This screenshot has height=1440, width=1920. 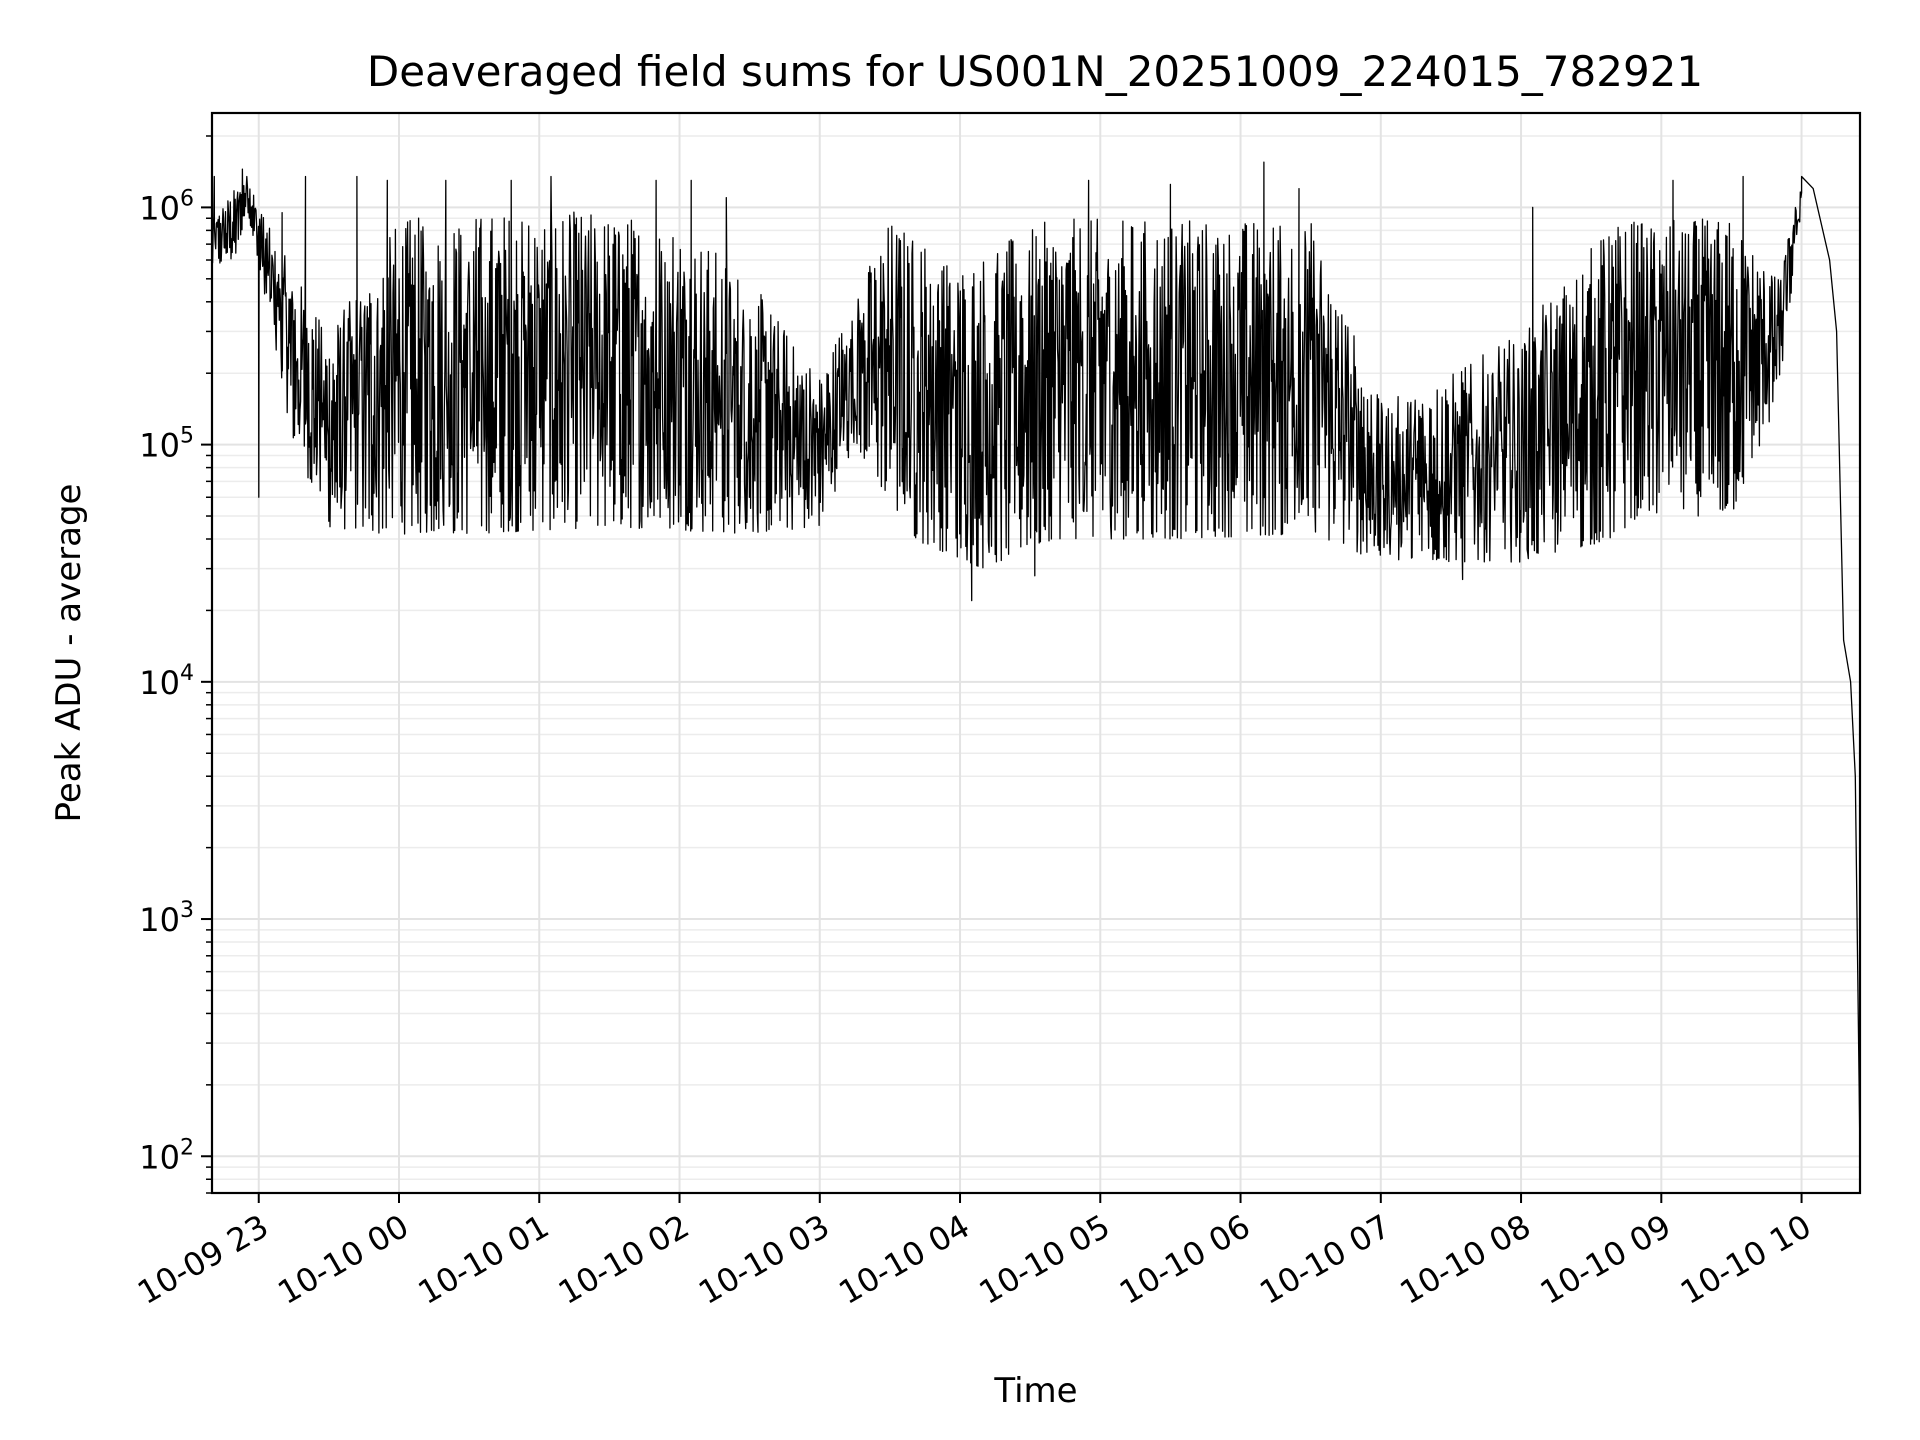 I want to click on y-axis: 102 103 104 105 106, so click(x=175, y=664).